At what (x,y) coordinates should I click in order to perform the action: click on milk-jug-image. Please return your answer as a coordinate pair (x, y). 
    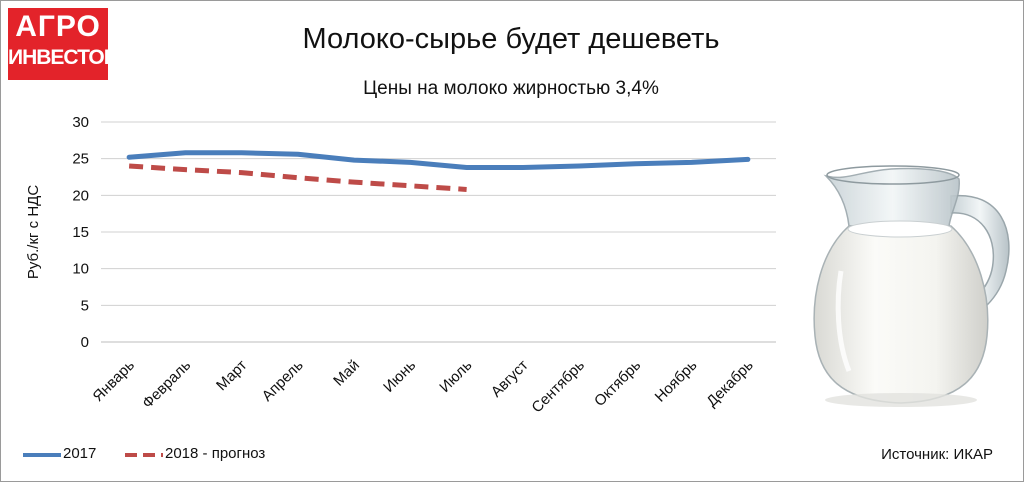
    Looking at the image, I should click on (911, 286).